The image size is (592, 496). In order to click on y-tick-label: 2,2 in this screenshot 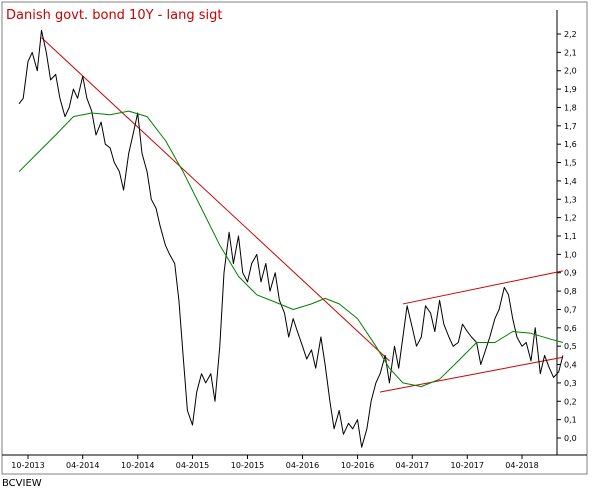, I will do `click(570, 34)`.